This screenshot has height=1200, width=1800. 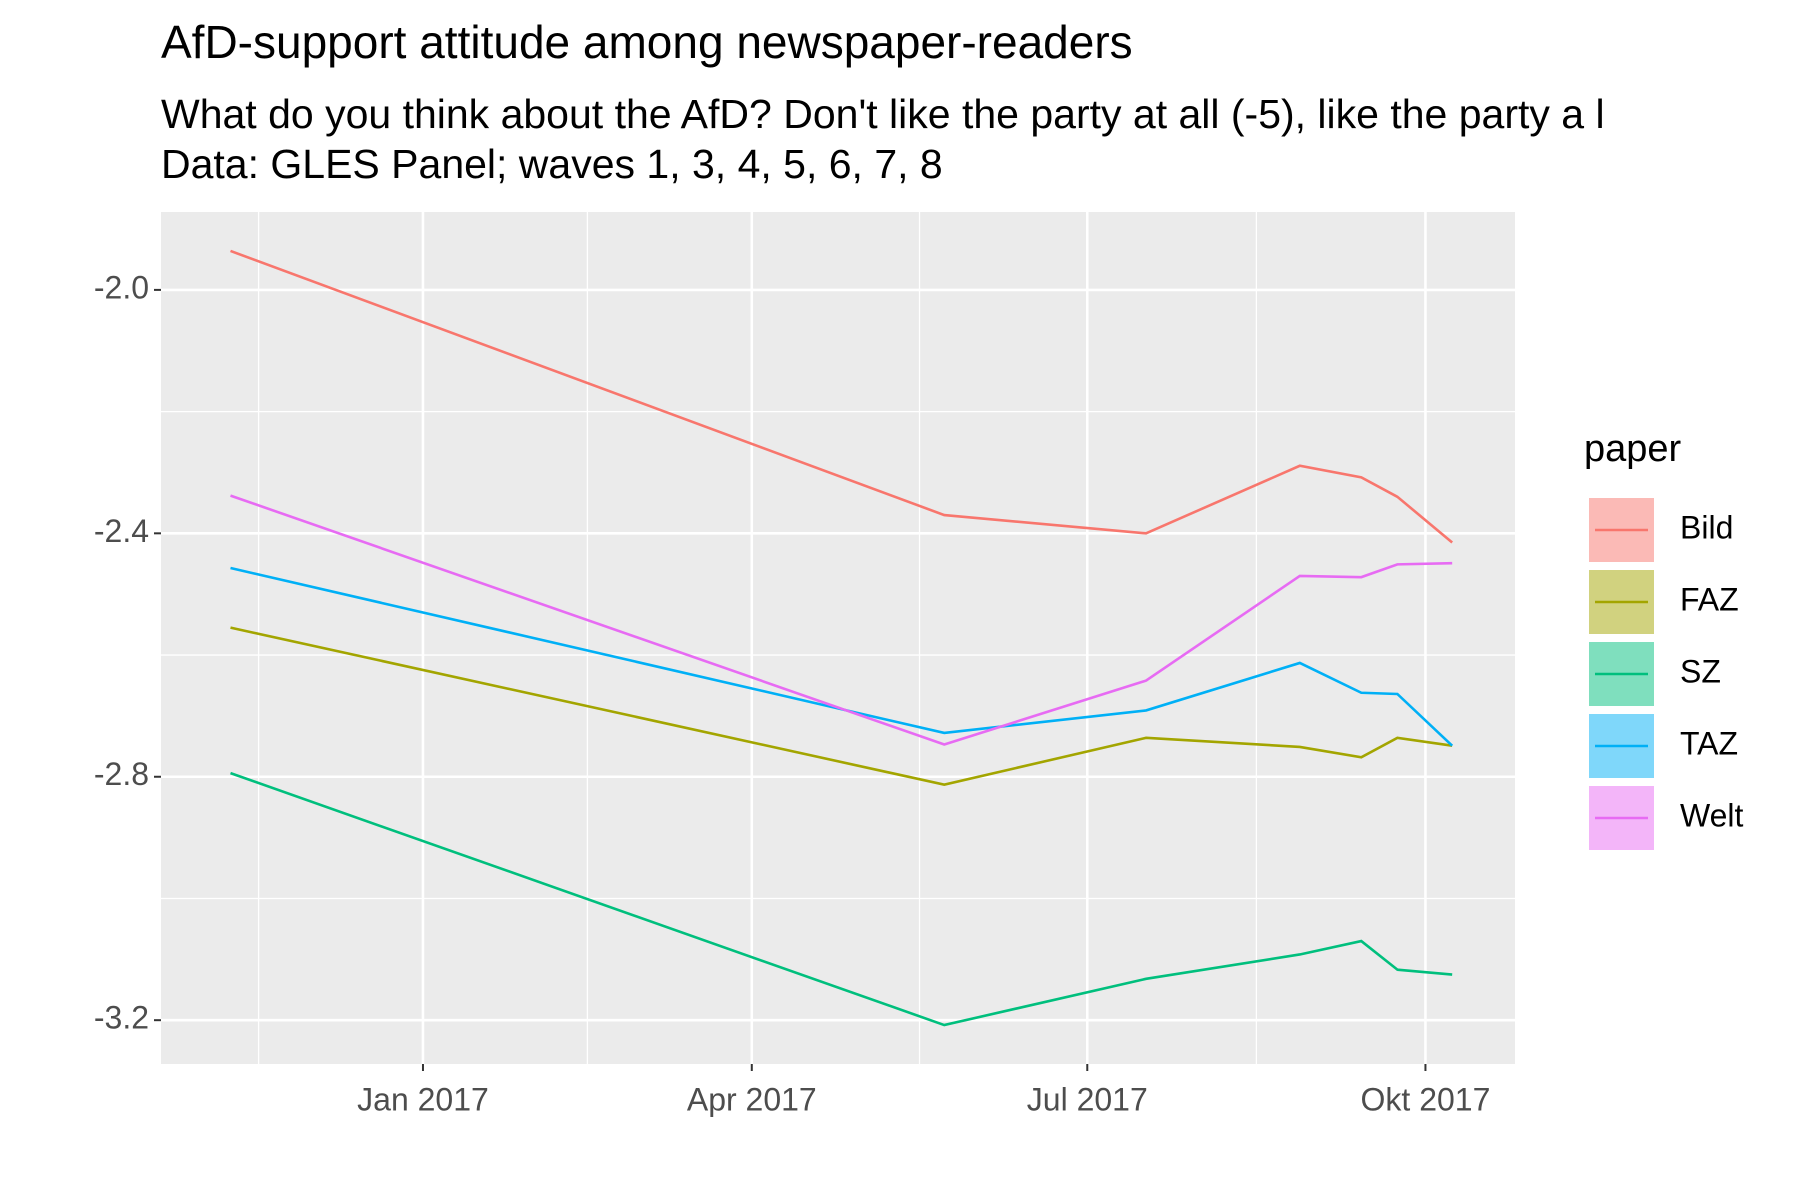 What do you see at coordinates (1706, 527) in the screenshot?
I see `legend-label: Bild` at bounding box center [1706, 527].